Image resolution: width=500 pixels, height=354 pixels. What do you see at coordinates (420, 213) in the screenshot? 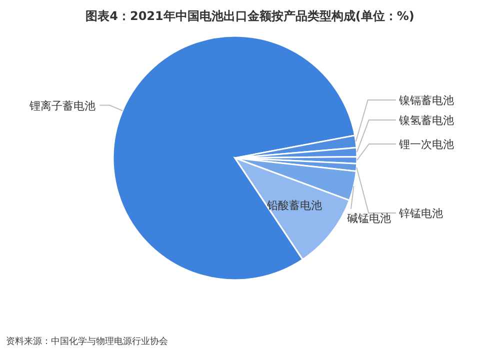
I see `slice-label: 锌锰电池` at bounding box center [420, 213].